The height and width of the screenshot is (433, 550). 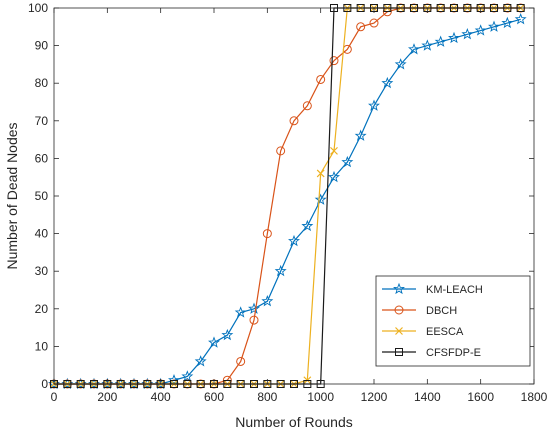 What do you see at coordinates (320, 397) in the screenshot?
I see `x-tick-label: 1000` at bounding box center [320, 397].